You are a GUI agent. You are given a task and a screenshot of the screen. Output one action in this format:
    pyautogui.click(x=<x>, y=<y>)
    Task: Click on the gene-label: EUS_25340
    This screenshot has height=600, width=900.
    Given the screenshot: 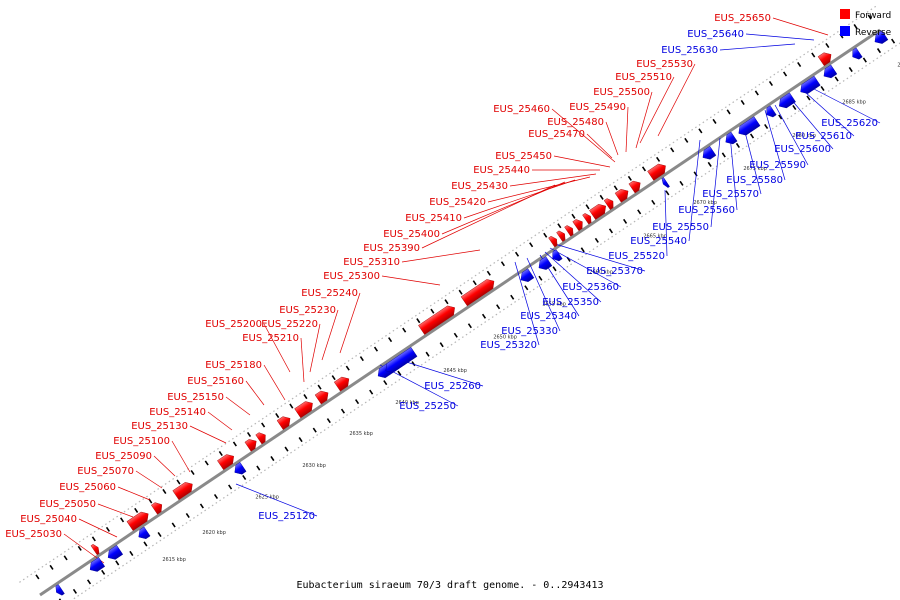 What is the action you would take?
    pyautogui.click(x=548, y=316)
    